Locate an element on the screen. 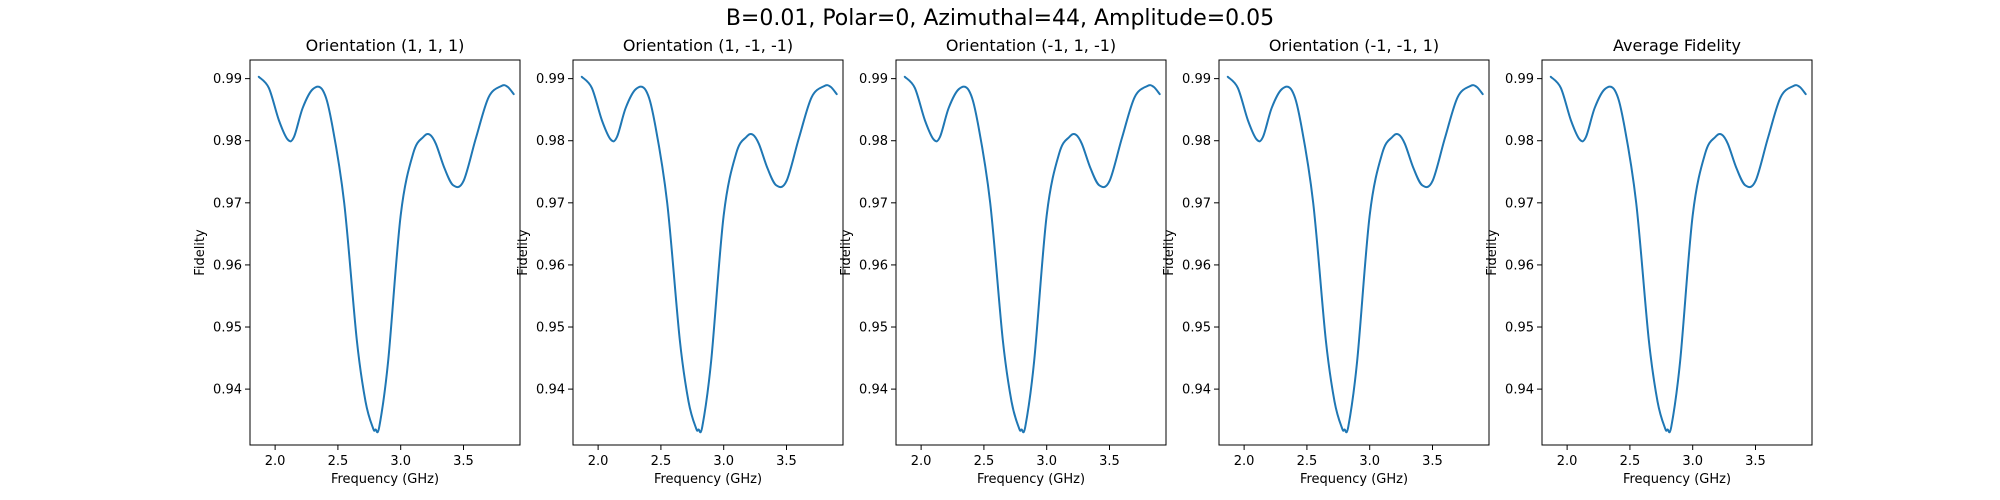 The height and width of the screenshot is (500, 2000). subplot-title: Orientation (1, -1, -1) is located at coordinates (708, 45).